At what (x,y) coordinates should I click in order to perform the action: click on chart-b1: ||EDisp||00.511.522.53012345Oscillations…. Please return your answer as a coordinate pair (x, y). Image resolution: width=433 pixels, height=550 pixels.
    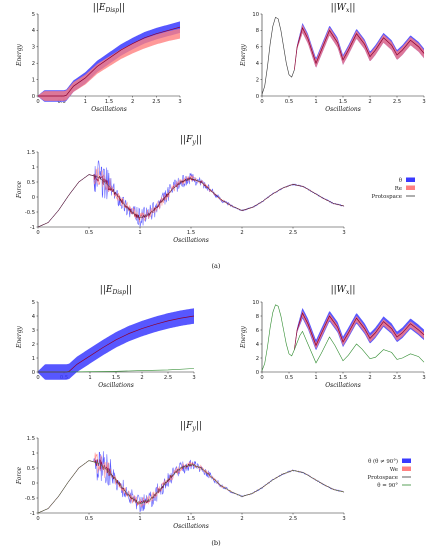
    Looking at the image, I should click on (106, 337).